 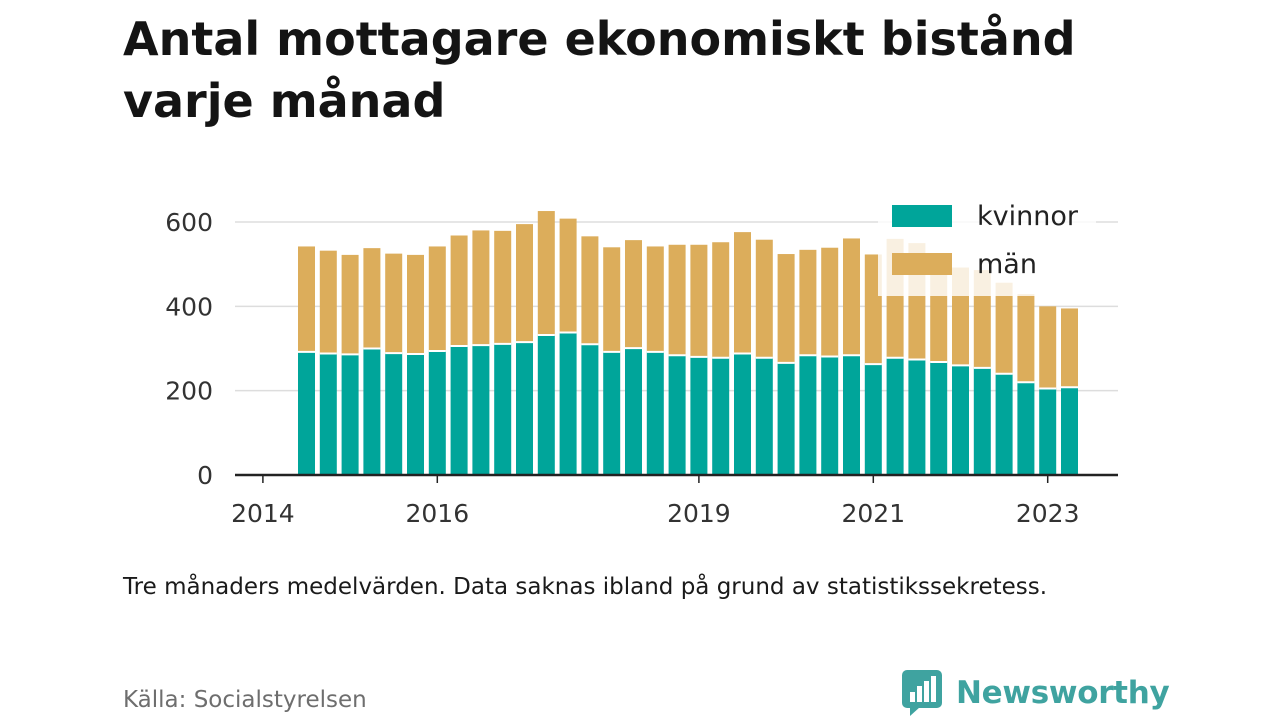 I want to click on newsworthy-logo-icon, so click(x=922, y=693).